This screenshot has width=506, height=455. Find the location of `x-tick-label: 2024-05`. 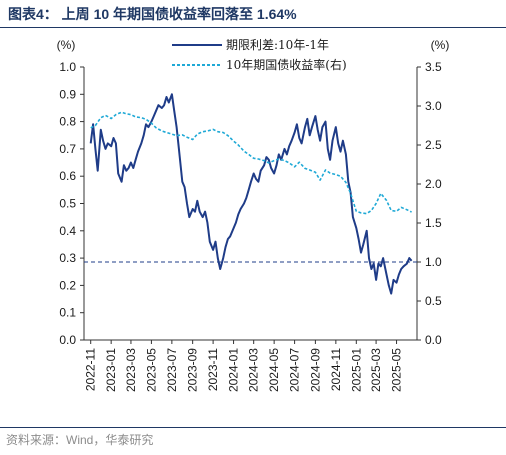

x-tick-label: 2024-05 is located at coordinates (274, 370).